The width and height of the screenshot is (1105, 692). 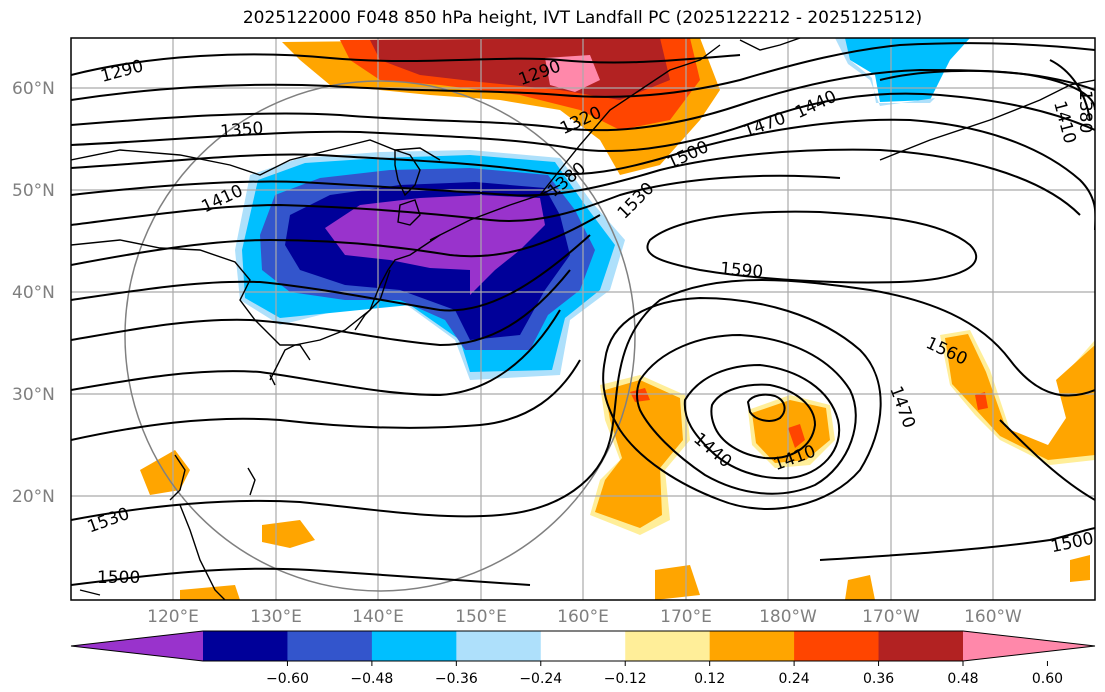 I want to click on lat-label: 40°N, so click(x=33, y=293).